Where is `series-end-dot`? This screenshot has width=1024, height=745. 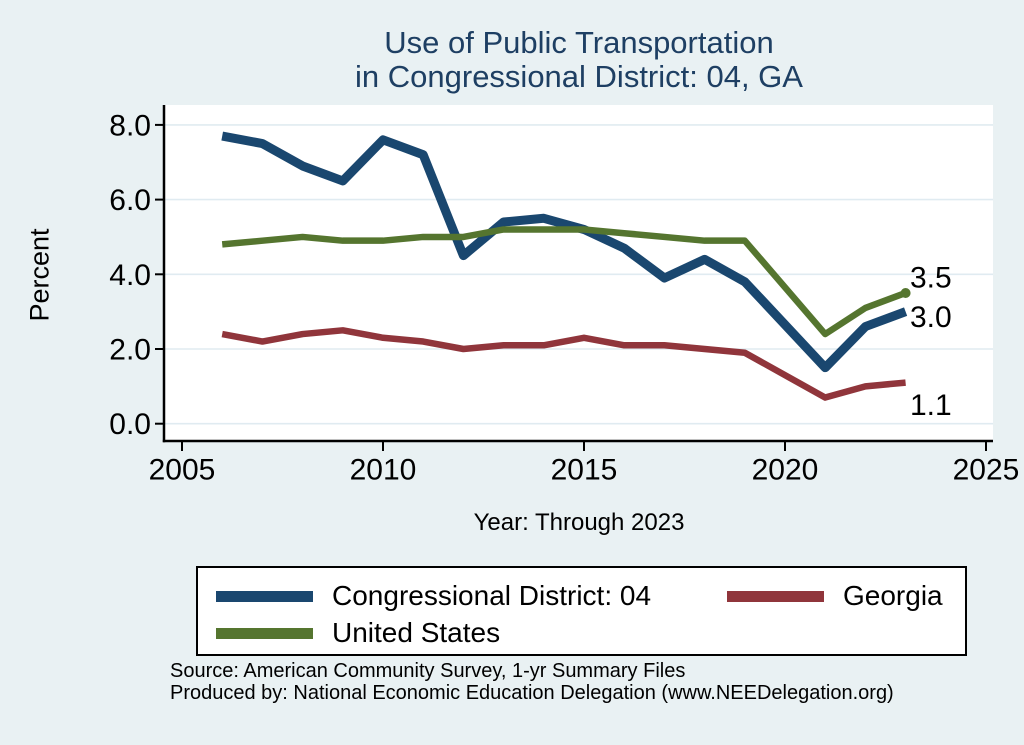
series-end-dot is located at coordinates (905, 292).